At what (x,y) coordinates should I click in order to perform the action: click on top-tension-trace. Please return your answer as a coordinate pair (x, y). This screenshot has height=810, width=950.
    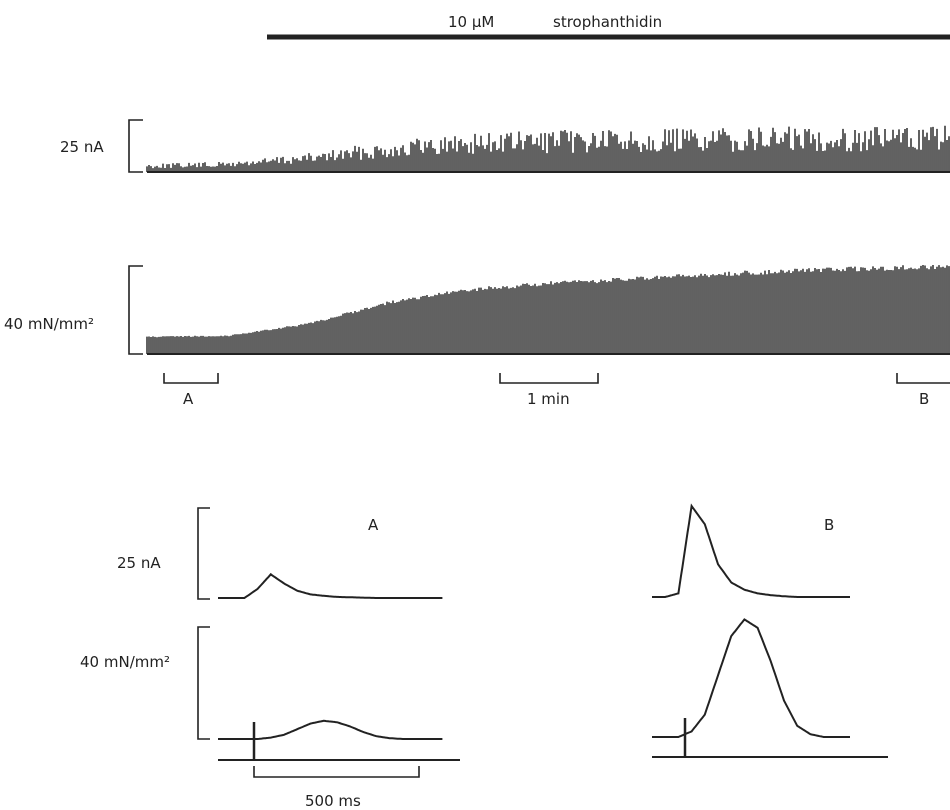
    Looking at the image, I should click on (548, 310).